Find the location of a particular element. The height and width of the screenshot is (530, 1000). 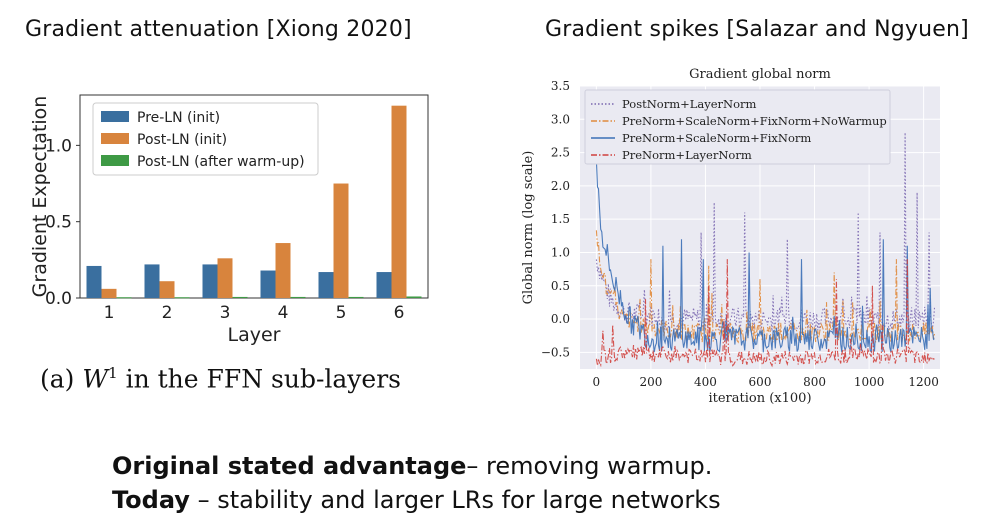

caption-variable: W is located at coordinates (95, 379).